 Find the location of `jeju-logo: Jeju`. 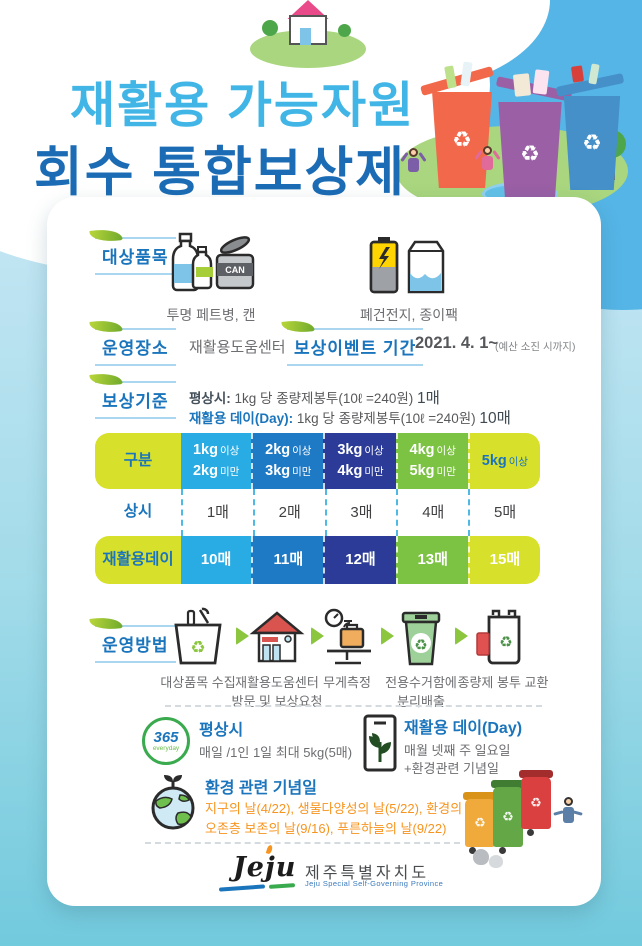

jeju-logo: Jeju is located at coordinates (257, 868).